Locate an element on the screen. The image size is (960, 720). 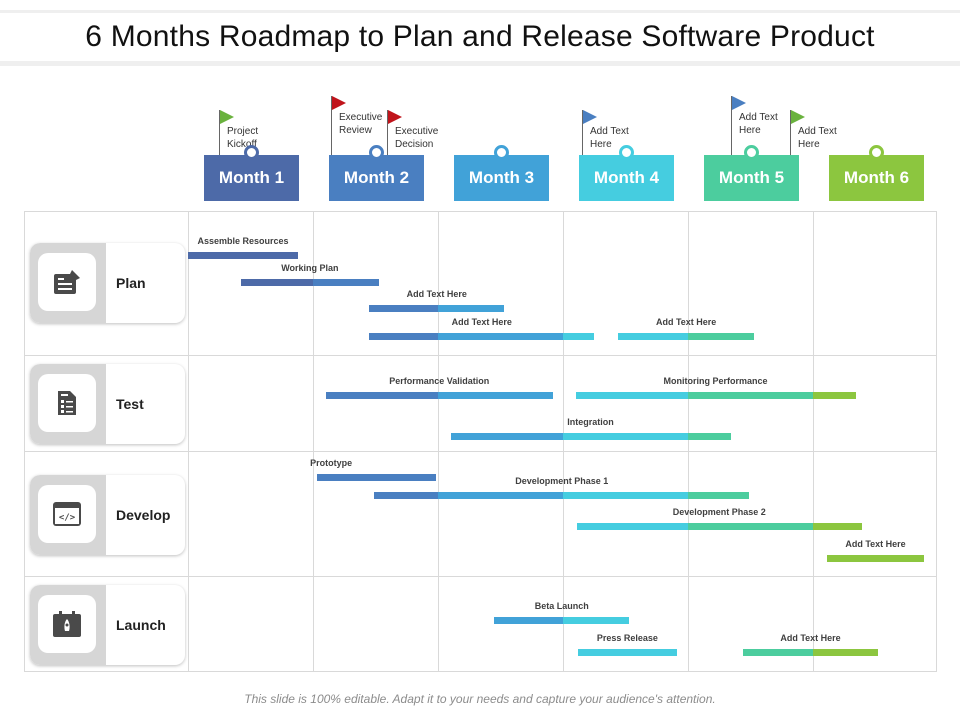
category-card-launch: Launch is located at coordinates (107, 625).